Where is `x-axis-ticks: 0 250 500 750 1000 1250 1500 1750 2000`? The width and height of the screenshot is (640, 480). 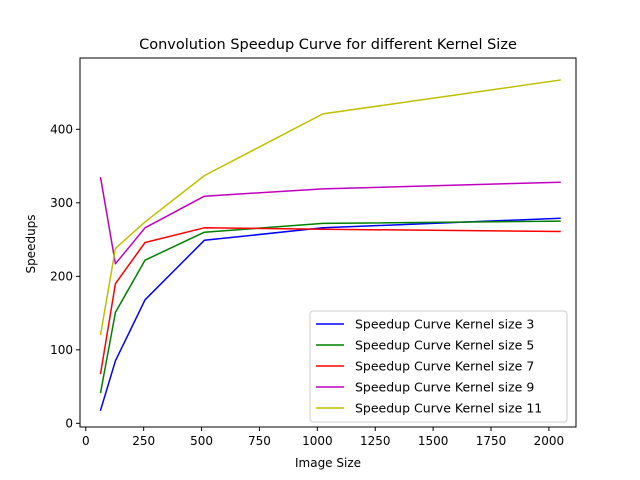 x-axis-ticks: 0 250 500 750 1000 1250 1500 1750 2000 is located at coordinates (323, 437).